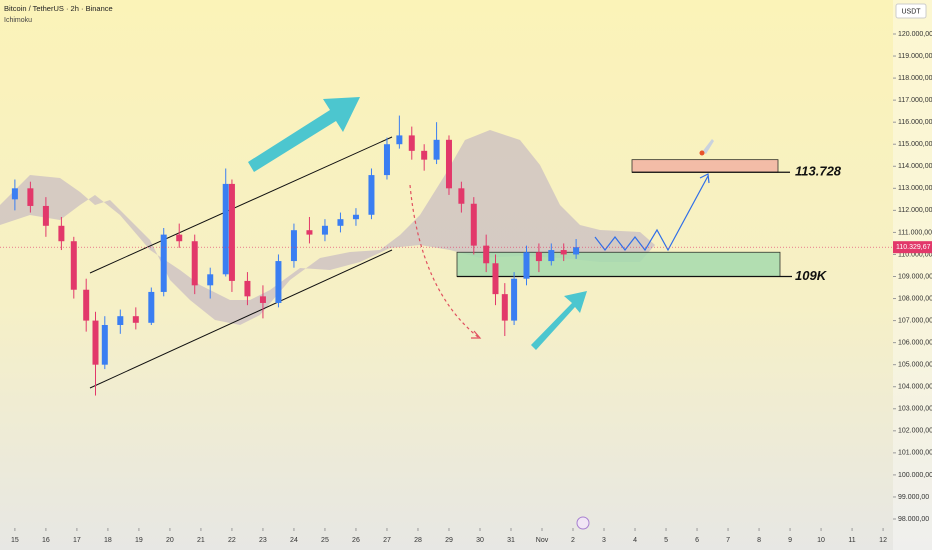 The height and width of the screenshot is (550, 932). What do you see at coordinates (583, 523) in the screenshot?
I see `event-icon` at bounding box center [583, 523].